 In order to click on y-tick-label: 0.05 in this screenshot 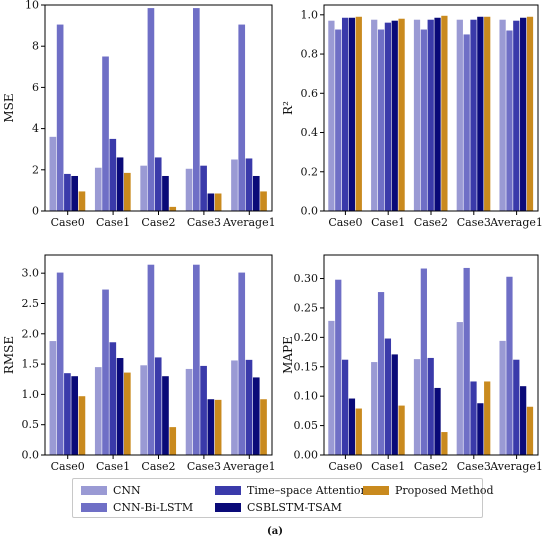, I will do `click(306, 425)`.